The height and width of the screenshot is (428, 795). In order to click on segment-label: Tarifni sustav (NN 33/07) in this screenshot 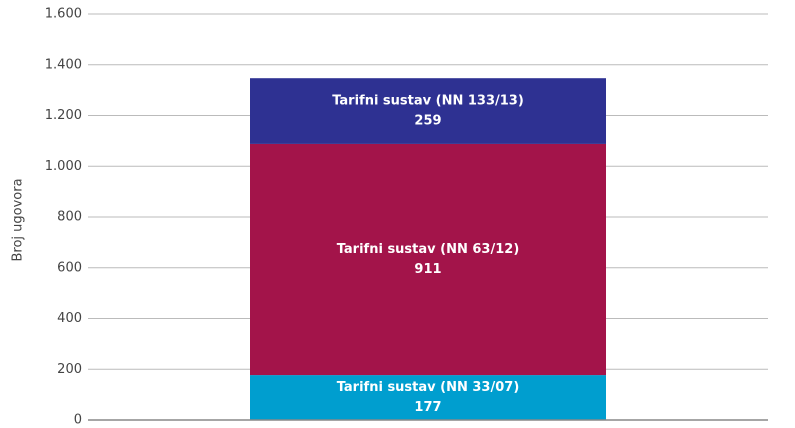, I will do `click(428, 387)`.